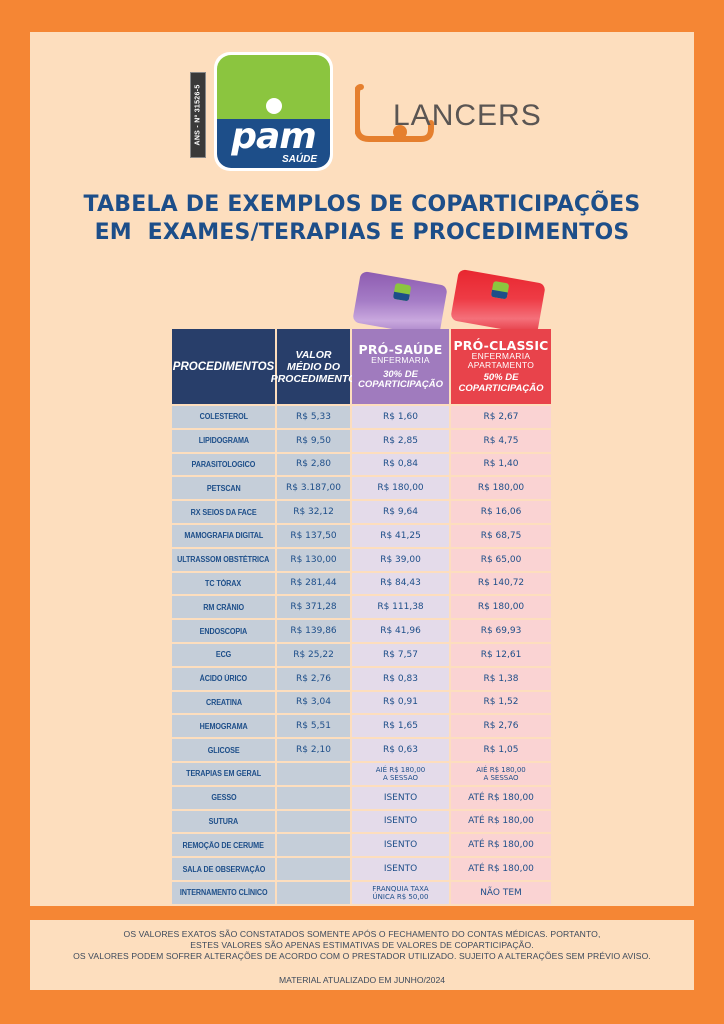 The image size is (724, 1024). What do you see at coordinates (313, 631) in the screenshot?
I see `valor-medio: R$ 139,86` at bounding box center [313, 631].